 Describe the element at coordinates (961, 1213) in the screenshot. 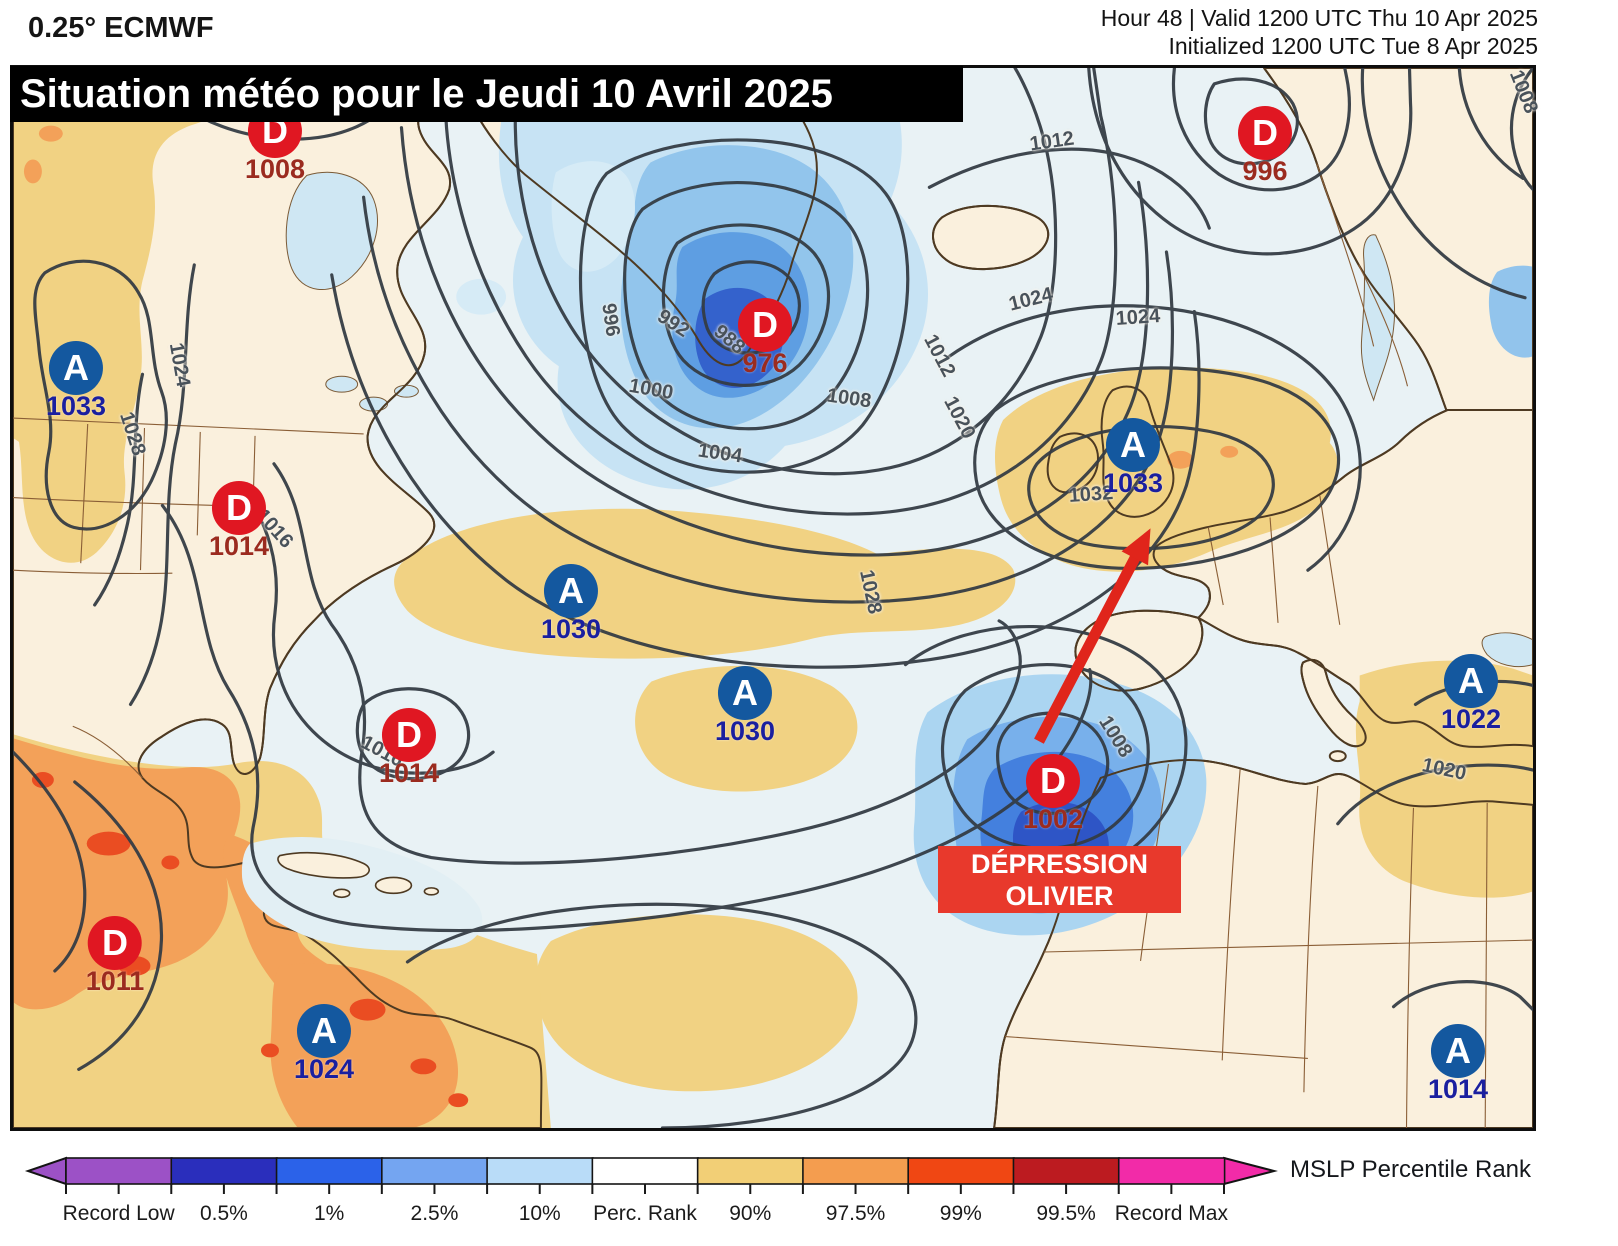

I see `legend-label: 99%` at that location.